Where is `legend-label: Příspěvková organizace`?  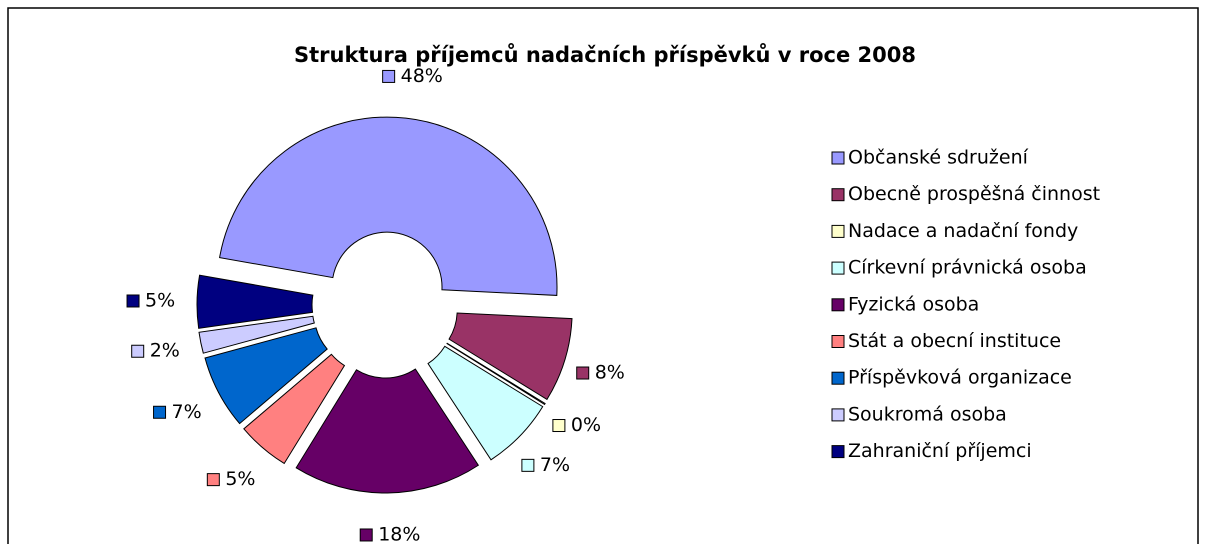 legend-label: Příspěvková organizace is located at coordinates (960, 378).